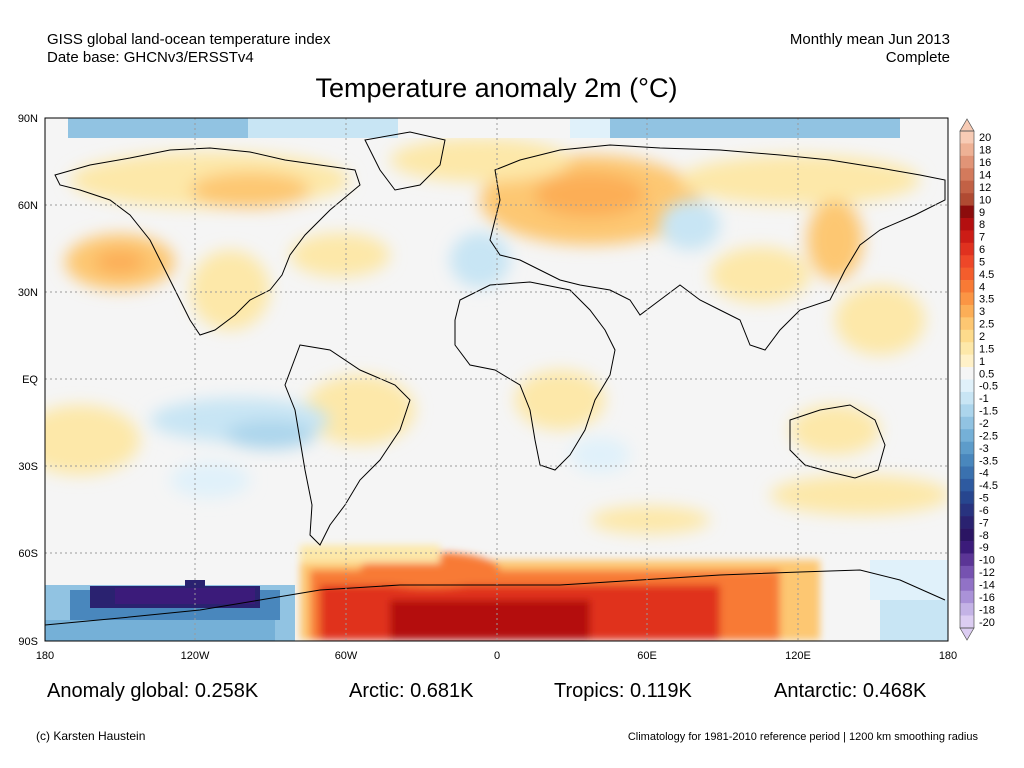 This screenshot has width=1024, height=768. Describe the element at coordinates (28, 206) in the screenshot. I see `lat-tick-label: 60N` at that location.